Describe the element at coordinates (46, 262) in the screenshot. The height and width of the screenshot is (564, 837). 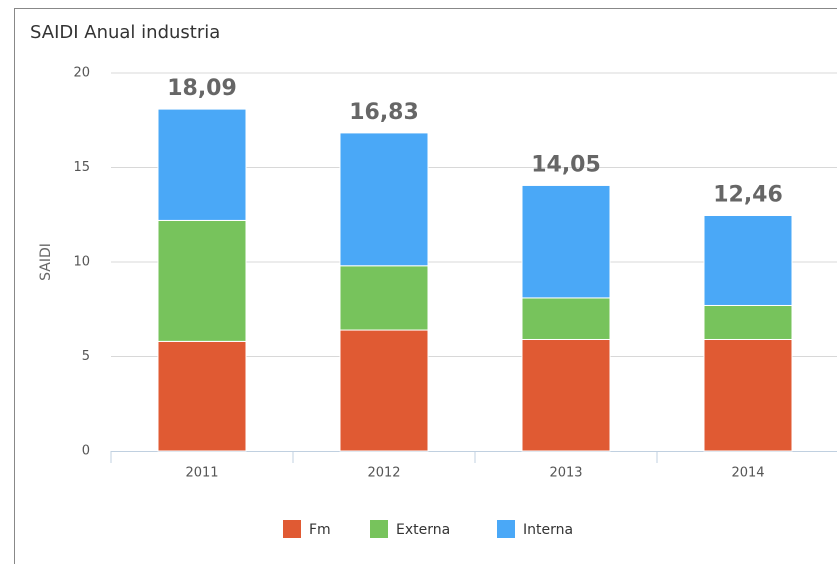
I see `y-axis-label: SAIDI` at that location.